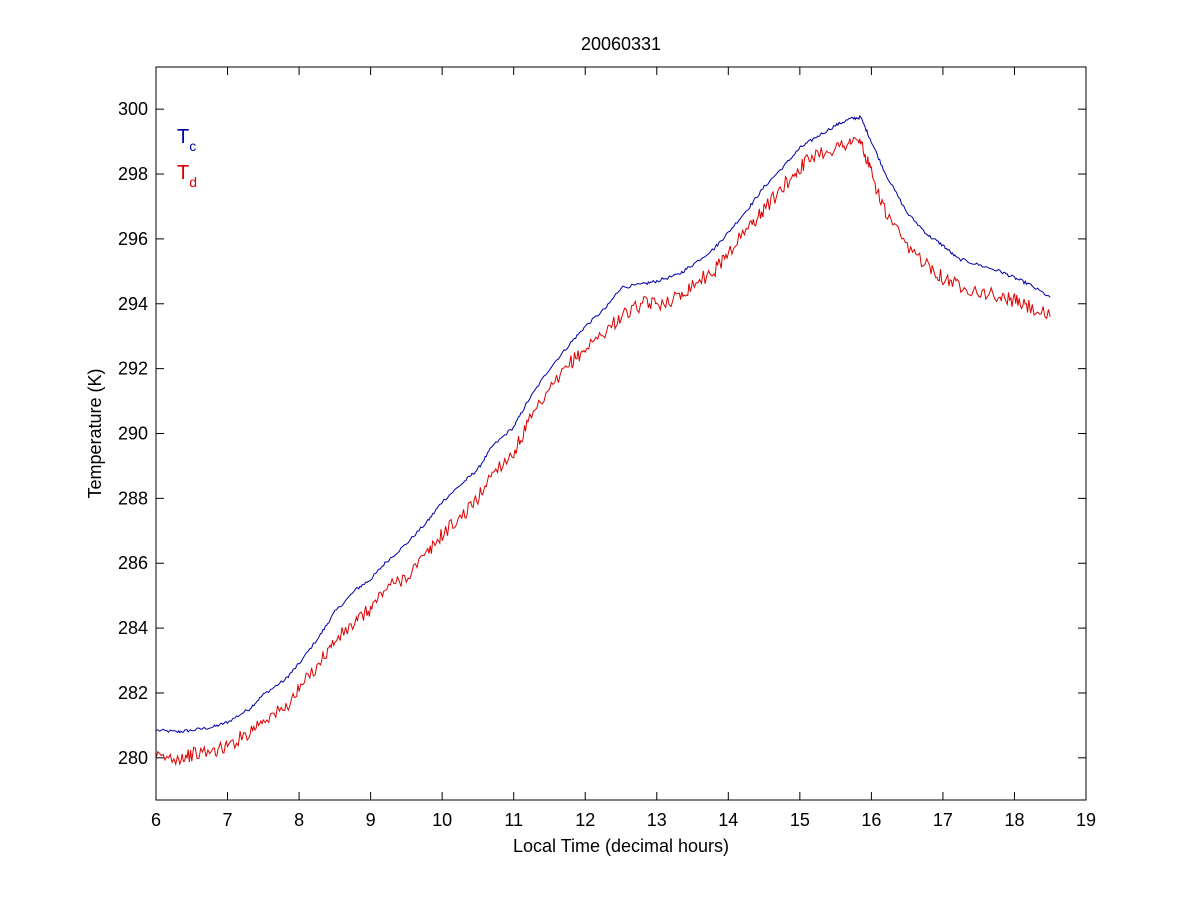  Describe the element at coordinates (133, 563) in the screenshot. I see `y-tick-label: 286` at that location.